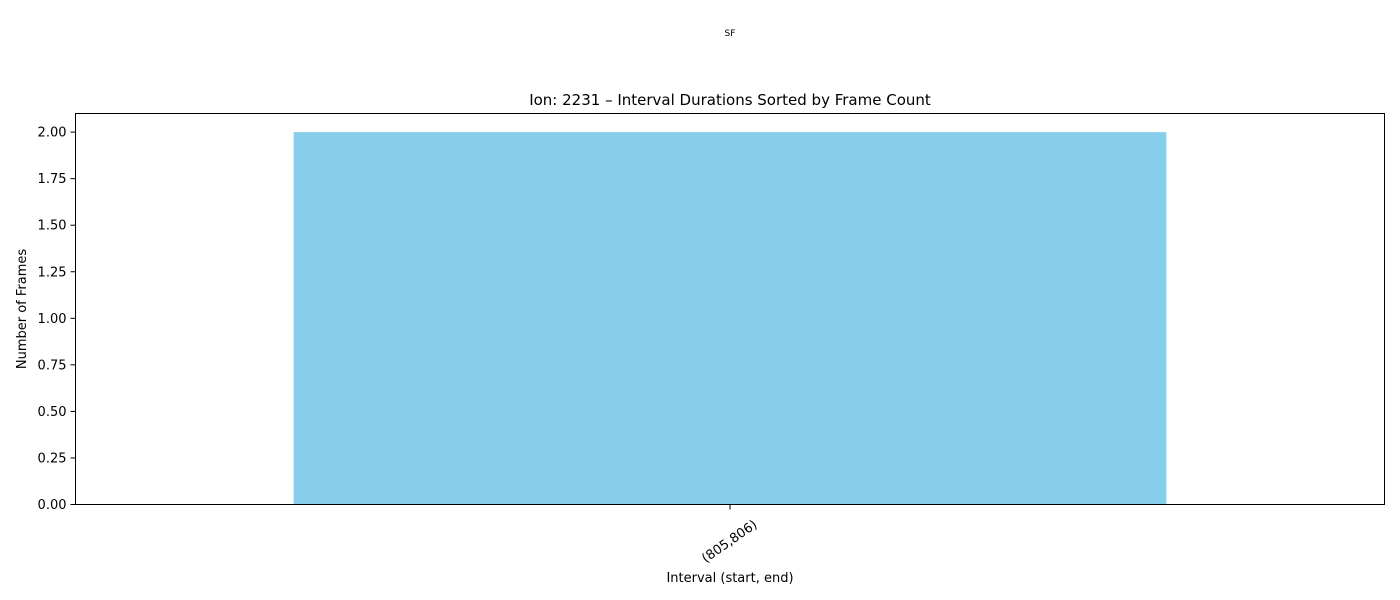 The image size is (1400, 600). I want to click on y-tick-label-7: 1.75, so click(52, 179).